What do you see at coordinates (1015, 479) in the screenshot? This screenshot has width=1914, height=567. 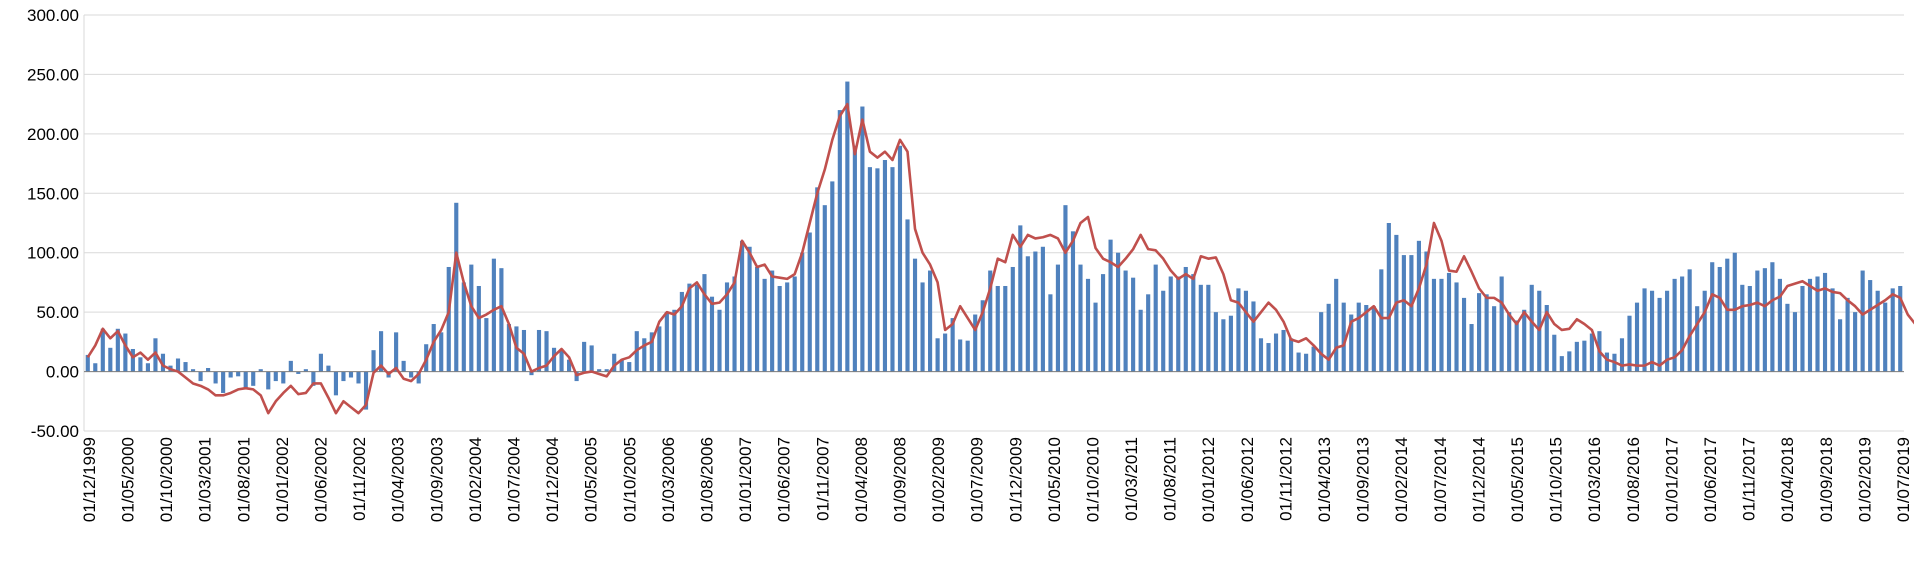 I see `x-tick-label: 01/12/2009` at bounding box center [1015, 479].